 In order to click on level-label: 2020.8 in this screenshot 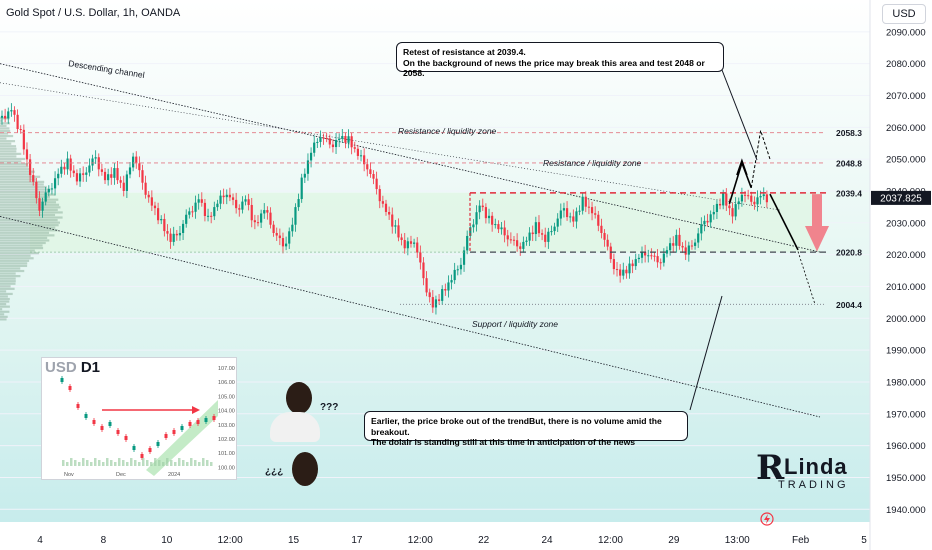, I will do `click(849, 253)`.